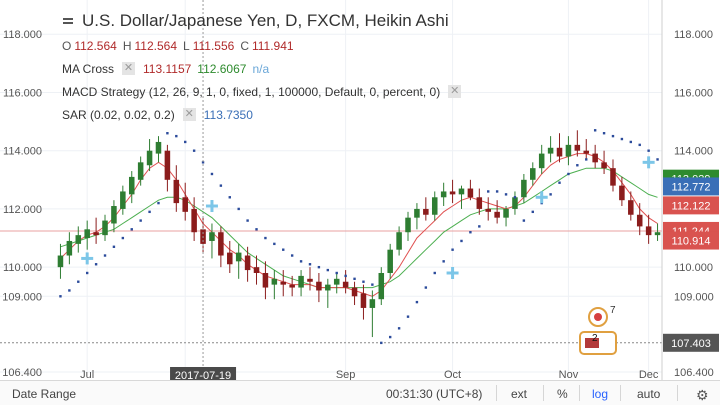 This screenshot has height=405, width=720. Describe the element at coordinates (649, 394) in the screenshot. I see `auto-toggle: auto` at that location.